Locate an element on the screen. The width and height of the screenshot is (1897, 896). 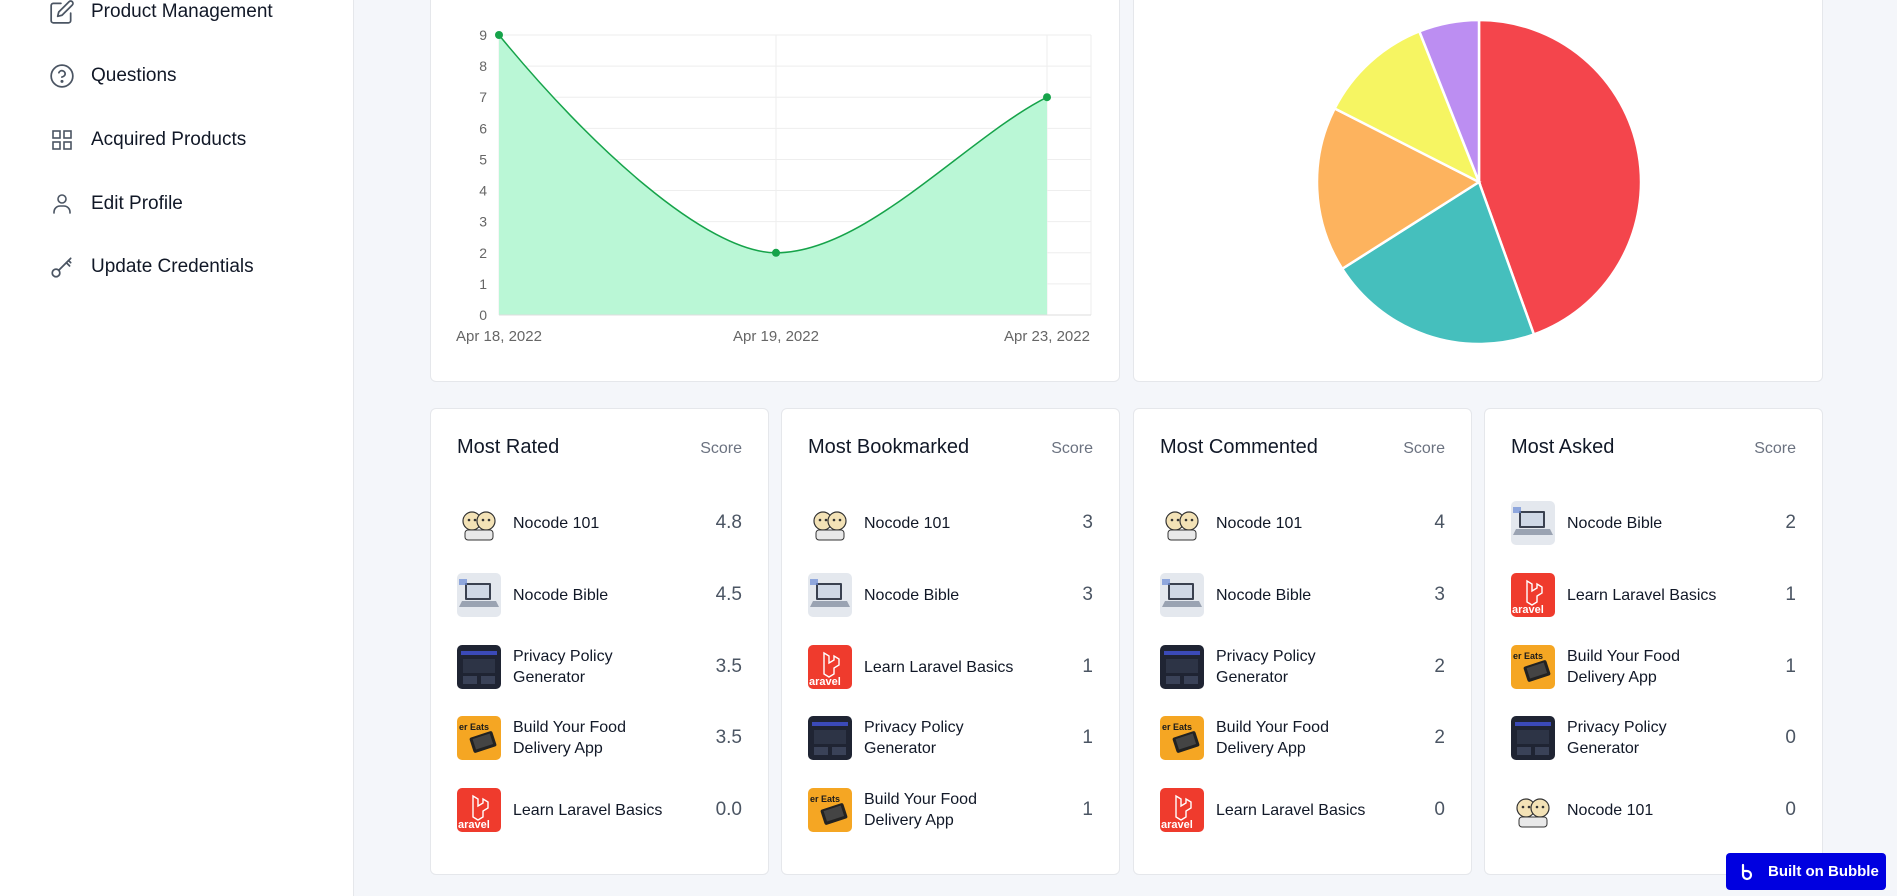
key-icon is located at coordinates (62, 267).